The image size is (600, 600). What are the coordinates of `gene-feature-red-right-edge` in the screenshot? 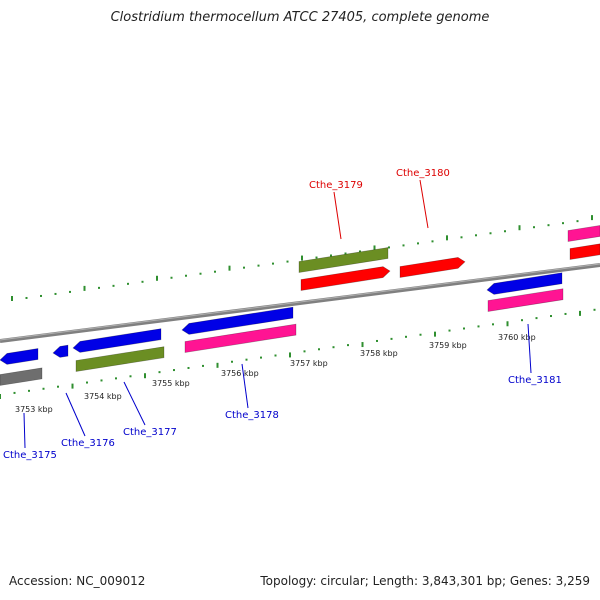 It's located at (584, 251).